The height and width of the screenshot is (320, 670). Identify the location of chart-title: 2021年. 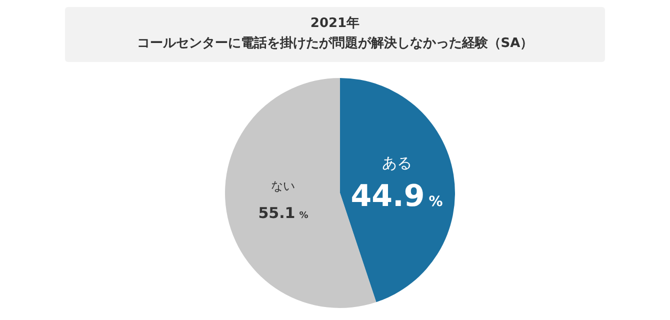
(335, 24).